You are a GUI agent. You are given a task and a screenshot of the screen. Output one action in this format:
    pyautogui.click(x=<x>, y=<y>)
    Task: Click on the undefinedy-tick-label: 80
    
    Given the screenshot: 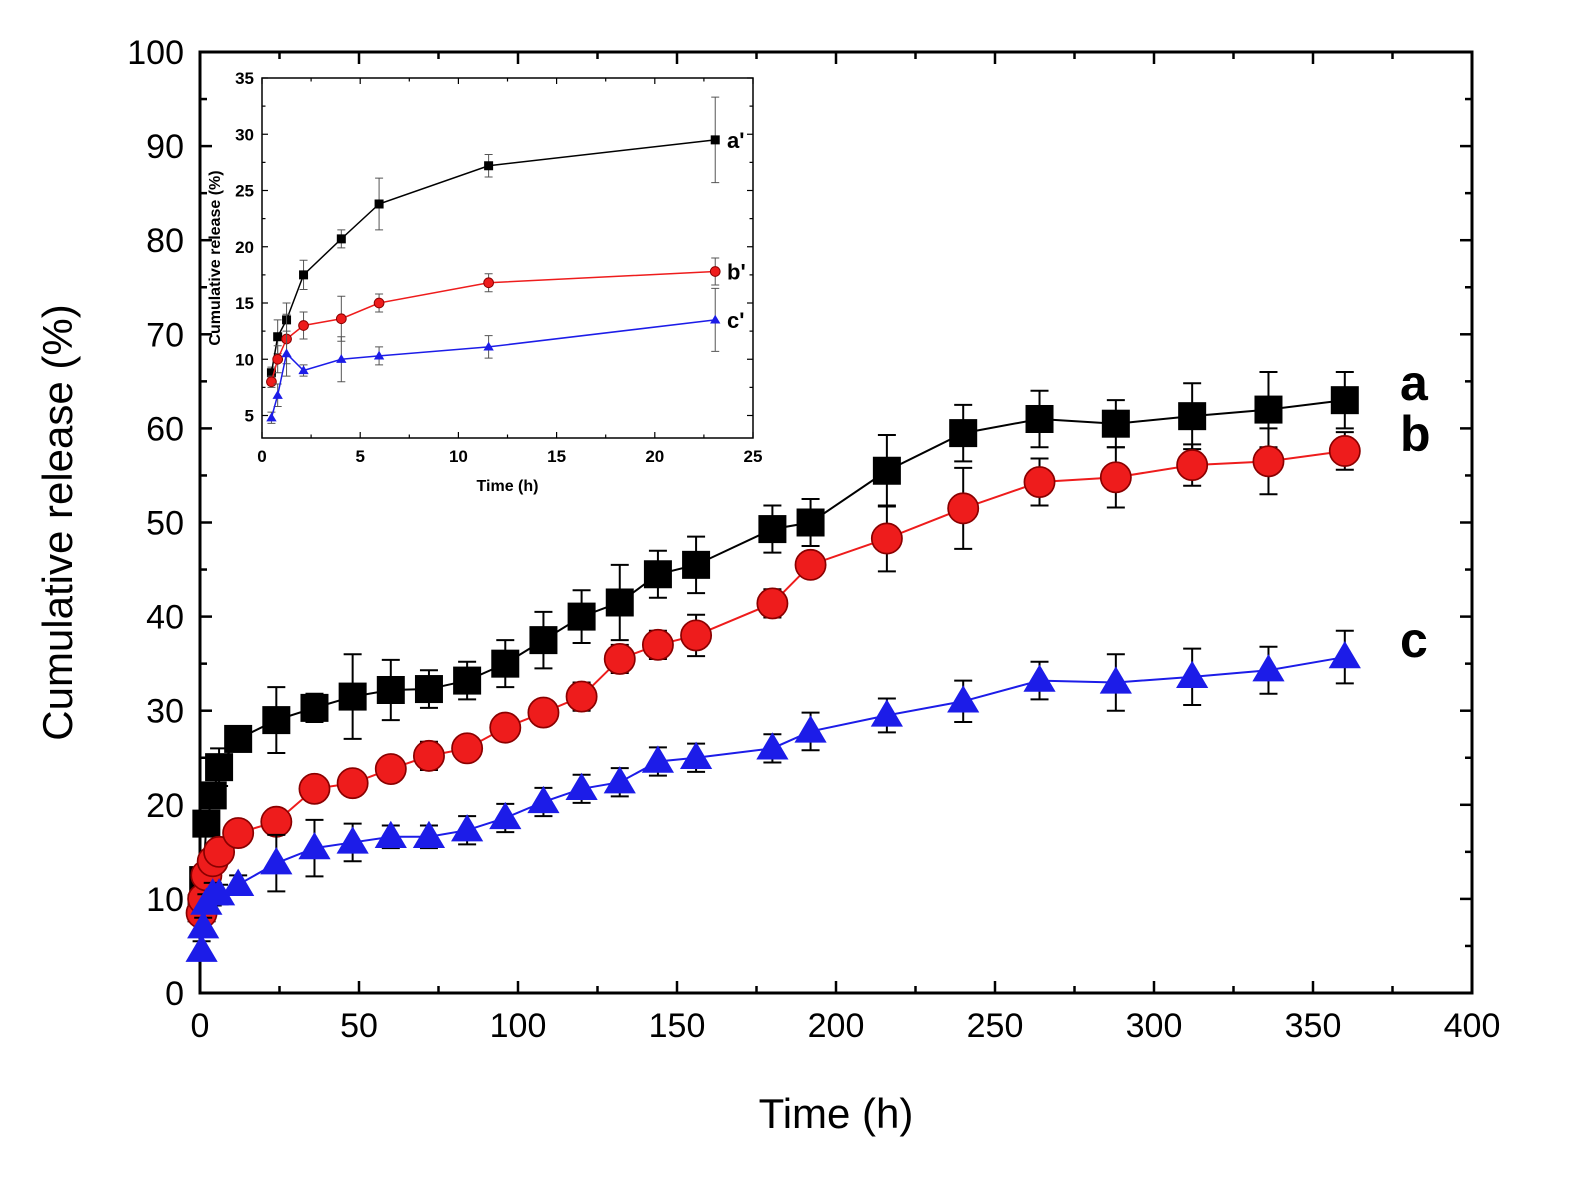 What is the action you would take?
    pyautogui.click(x=165, y=241)
    